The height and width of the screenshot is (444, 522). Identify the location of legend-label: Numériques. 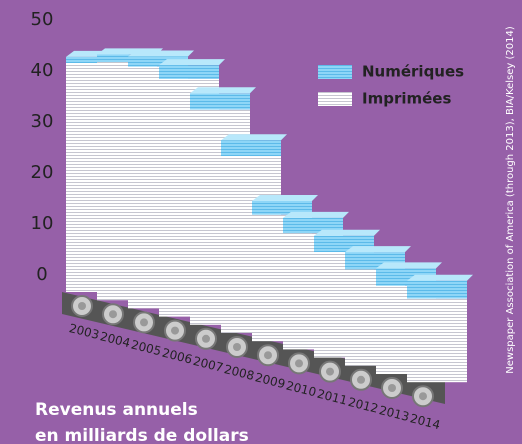
(413, 72).